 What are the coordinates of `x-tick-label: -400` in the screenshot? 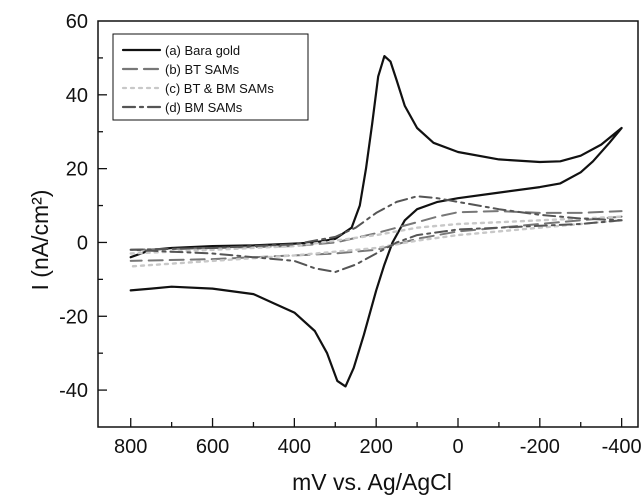 It's located at (622, 447).